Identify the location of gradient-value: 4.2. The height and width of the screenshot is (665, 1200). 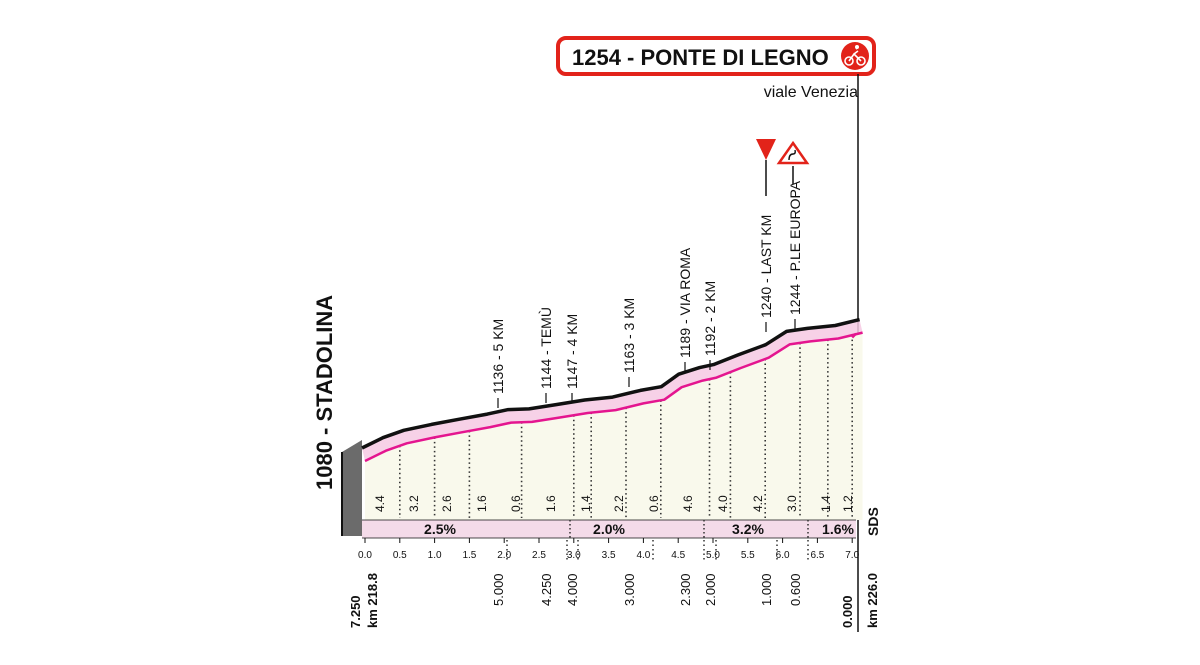
(758, 503).